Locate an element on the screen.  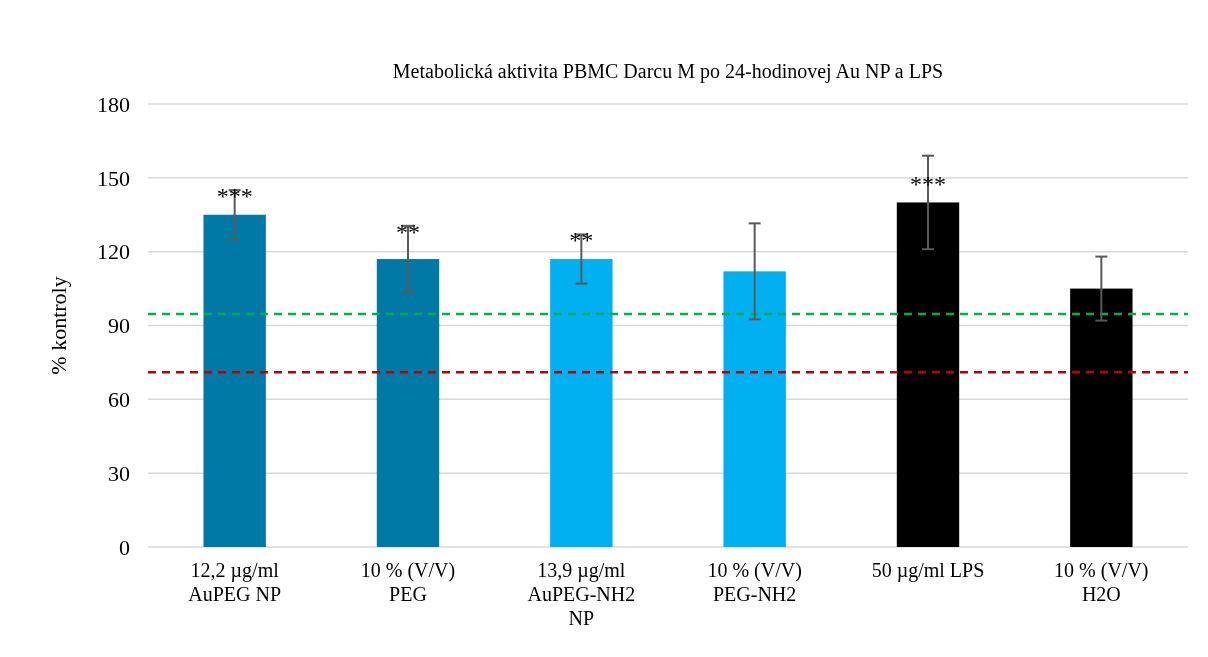
chart-title: Metabolická aktivita PBMC Darcu M po 24-hodinovej Au NP a LPS is located at coordinates (668, 71).